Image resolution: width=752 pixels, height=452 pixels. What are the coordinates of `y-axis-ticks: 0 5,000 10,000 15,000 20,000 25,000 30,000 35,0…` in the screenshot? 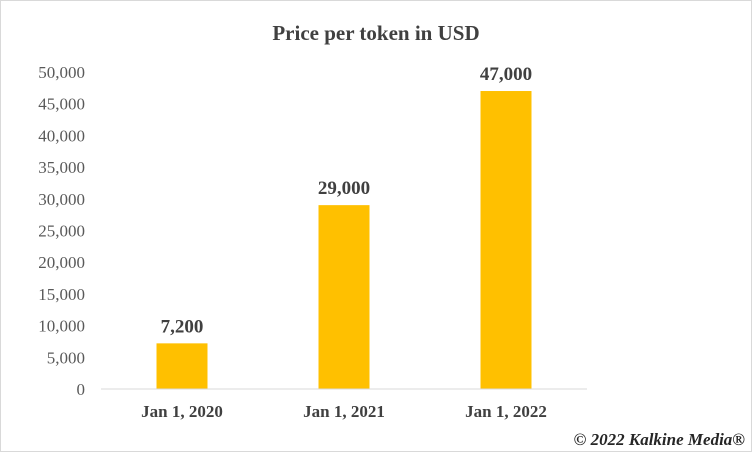 It's located at (61, 231).